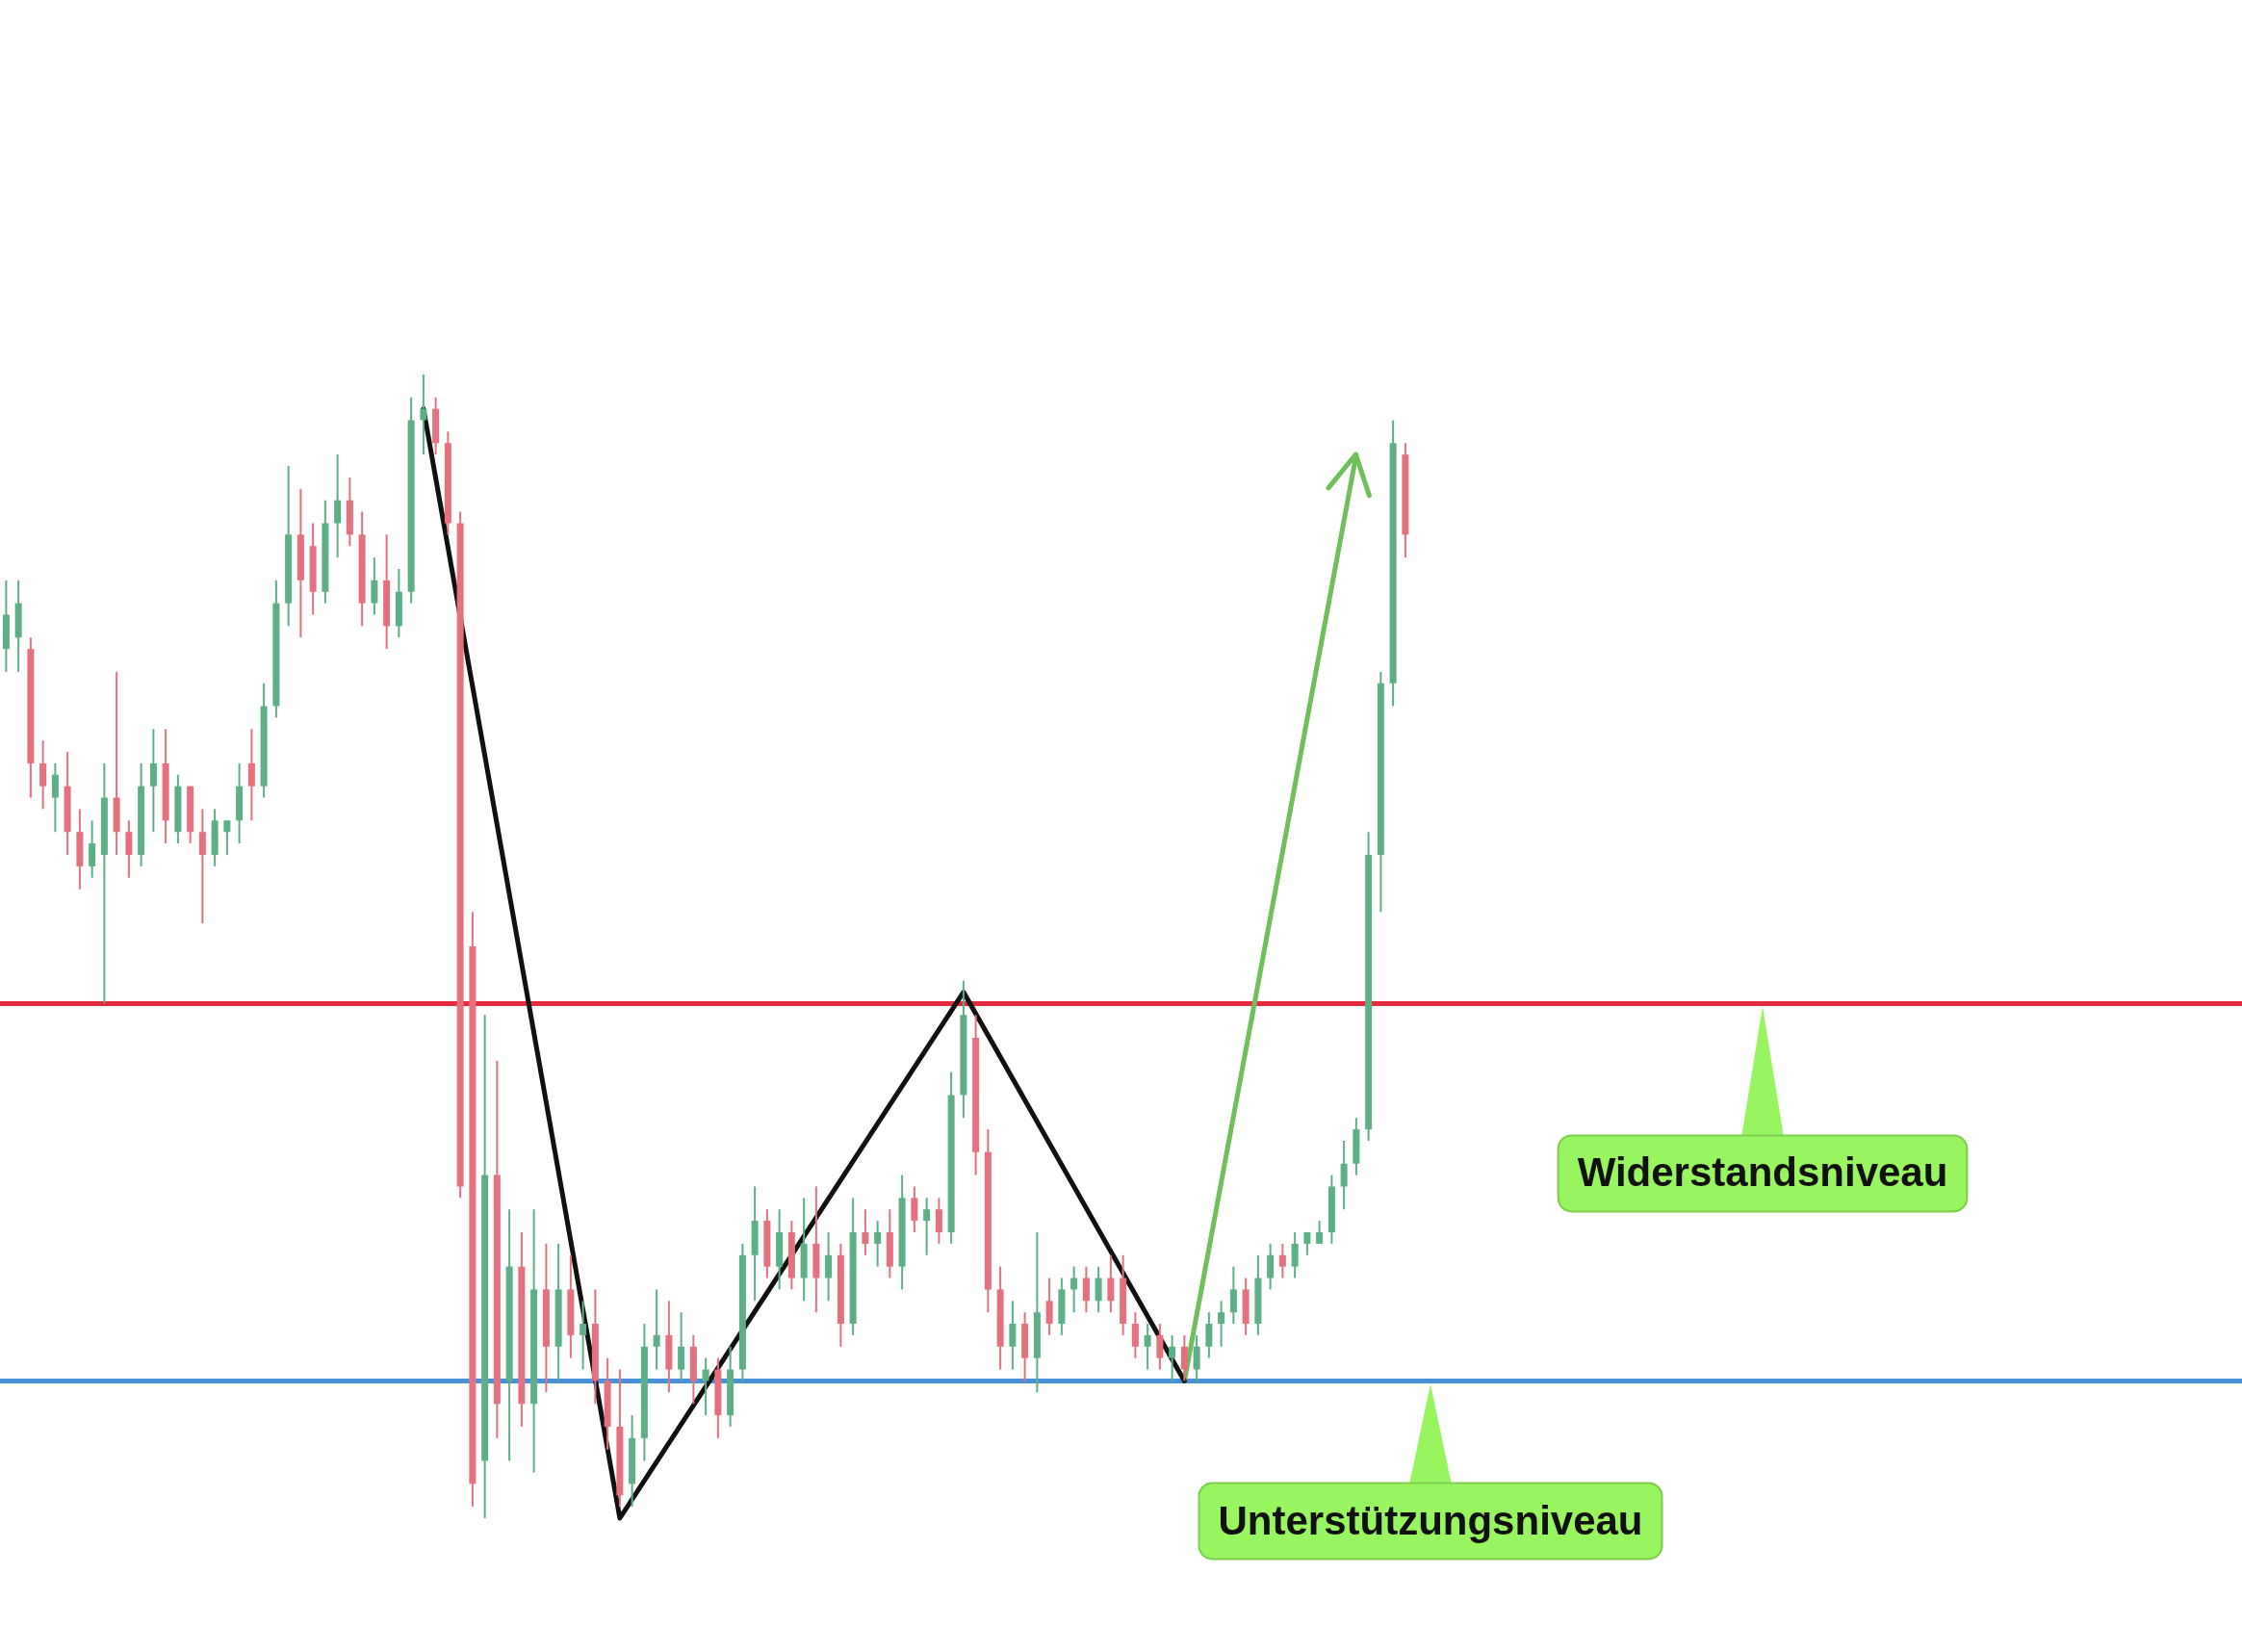 This screenshot has height=1652, width=2242. I want to click on ref-line-label: Widerstandsniveau, so click(1762, 1172).